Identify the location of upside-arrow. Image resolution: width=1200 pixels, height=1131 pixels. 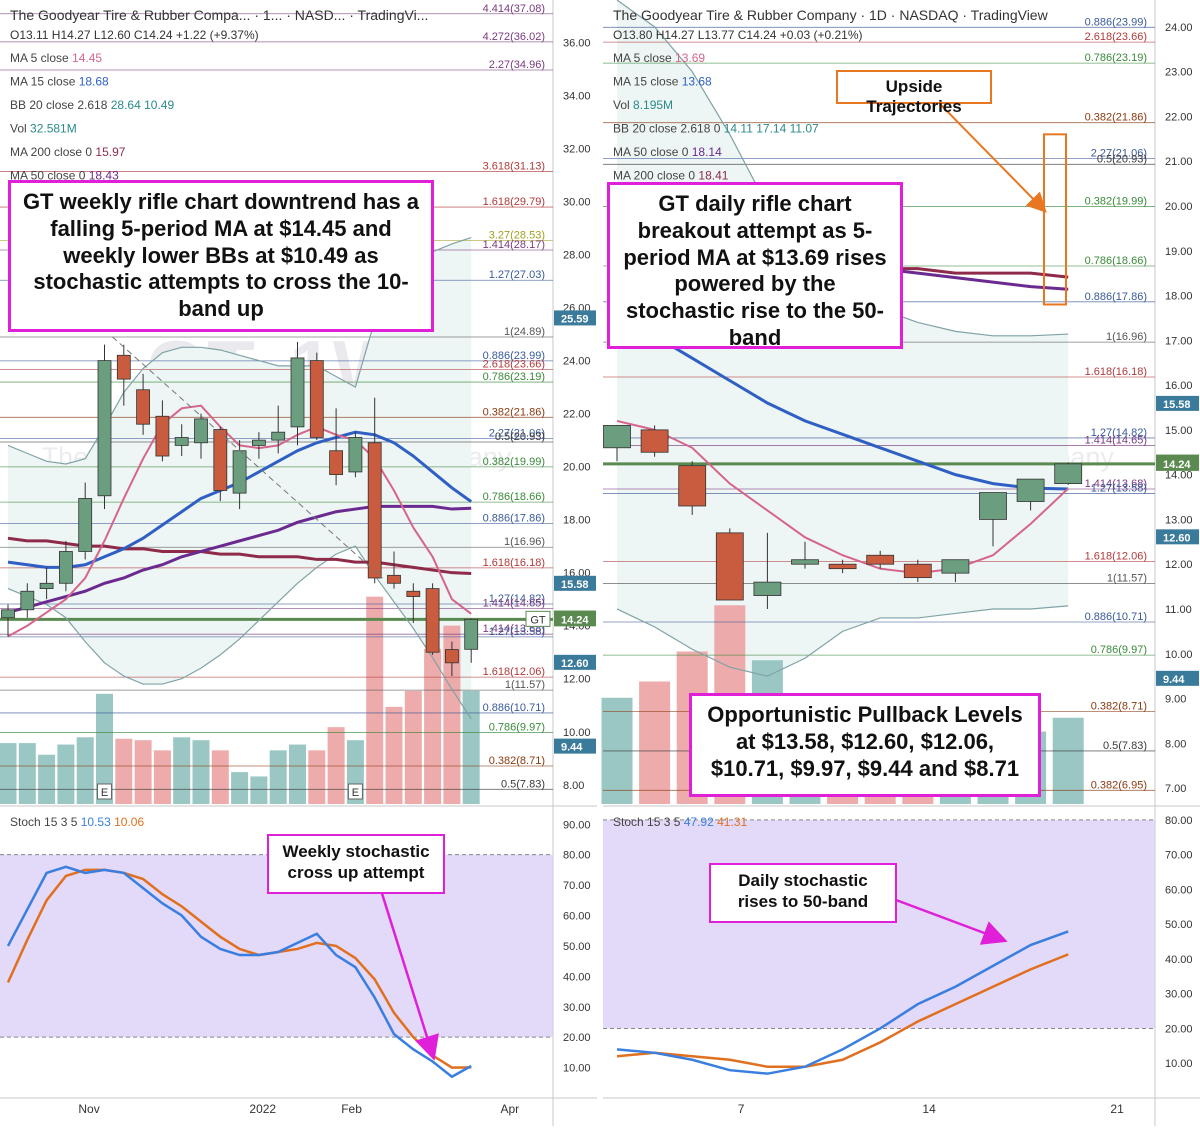
(992, 157).